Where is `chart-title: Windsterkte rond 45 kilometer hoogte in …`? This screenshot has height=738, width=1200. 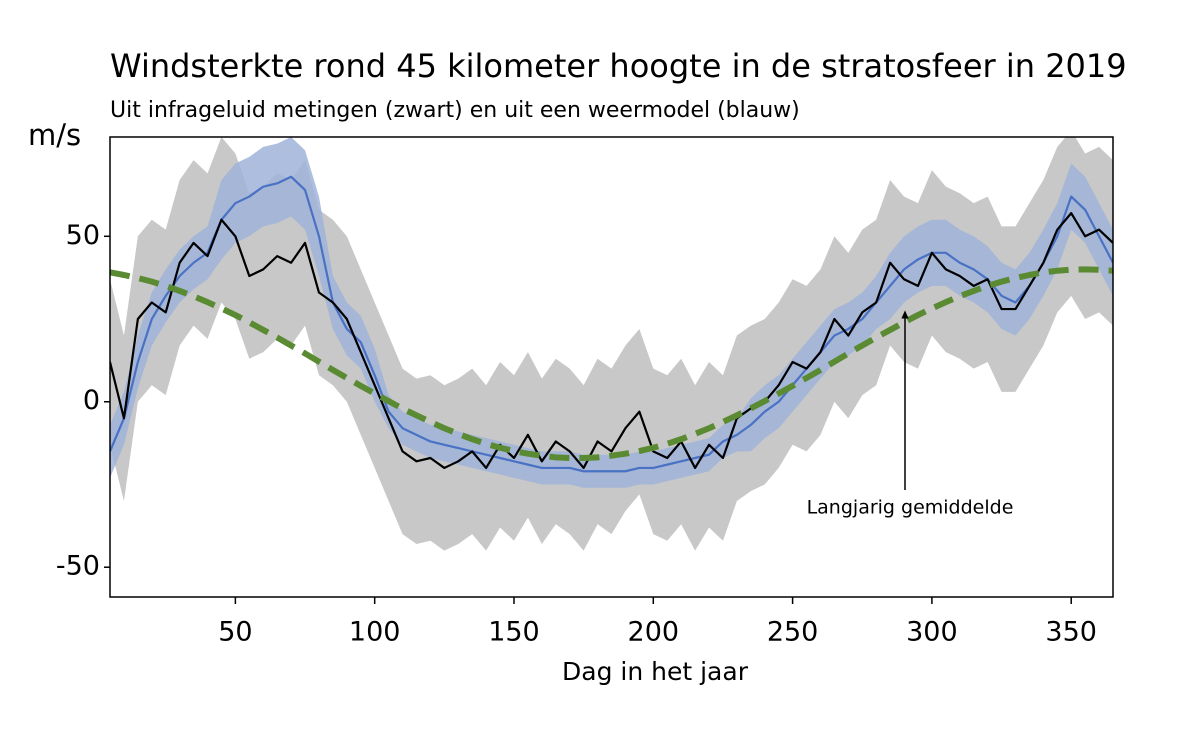 chart-title: Windsterkte rond 45 kilometer hoogte in … is located at coordinates (618, 66).